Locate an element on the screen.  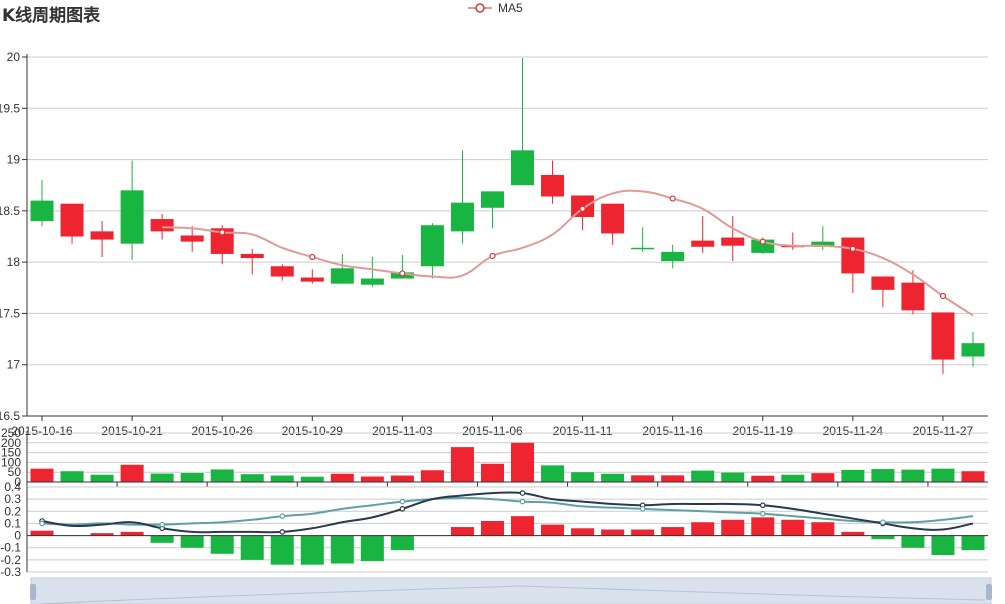
legend: MA5 is located at coordinates (495, 8).